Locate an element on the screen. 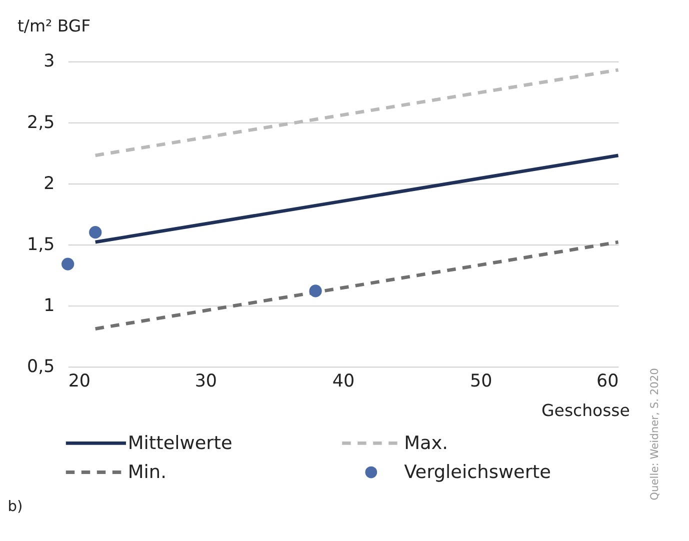 This screenshot has height=541, width=689. legend-label: Min. is located at coordinates (147, 473).